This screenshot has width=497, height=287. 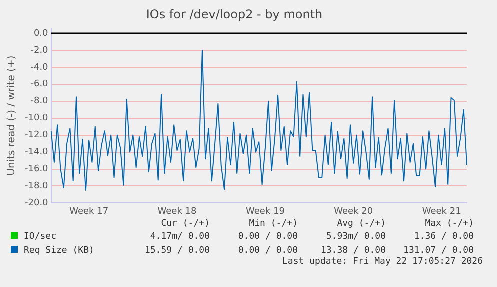 What do you see at coordinates (41, 33) in the screenshot?
I see `y-tick-label: 0.0` at bounding box center [41, 33].